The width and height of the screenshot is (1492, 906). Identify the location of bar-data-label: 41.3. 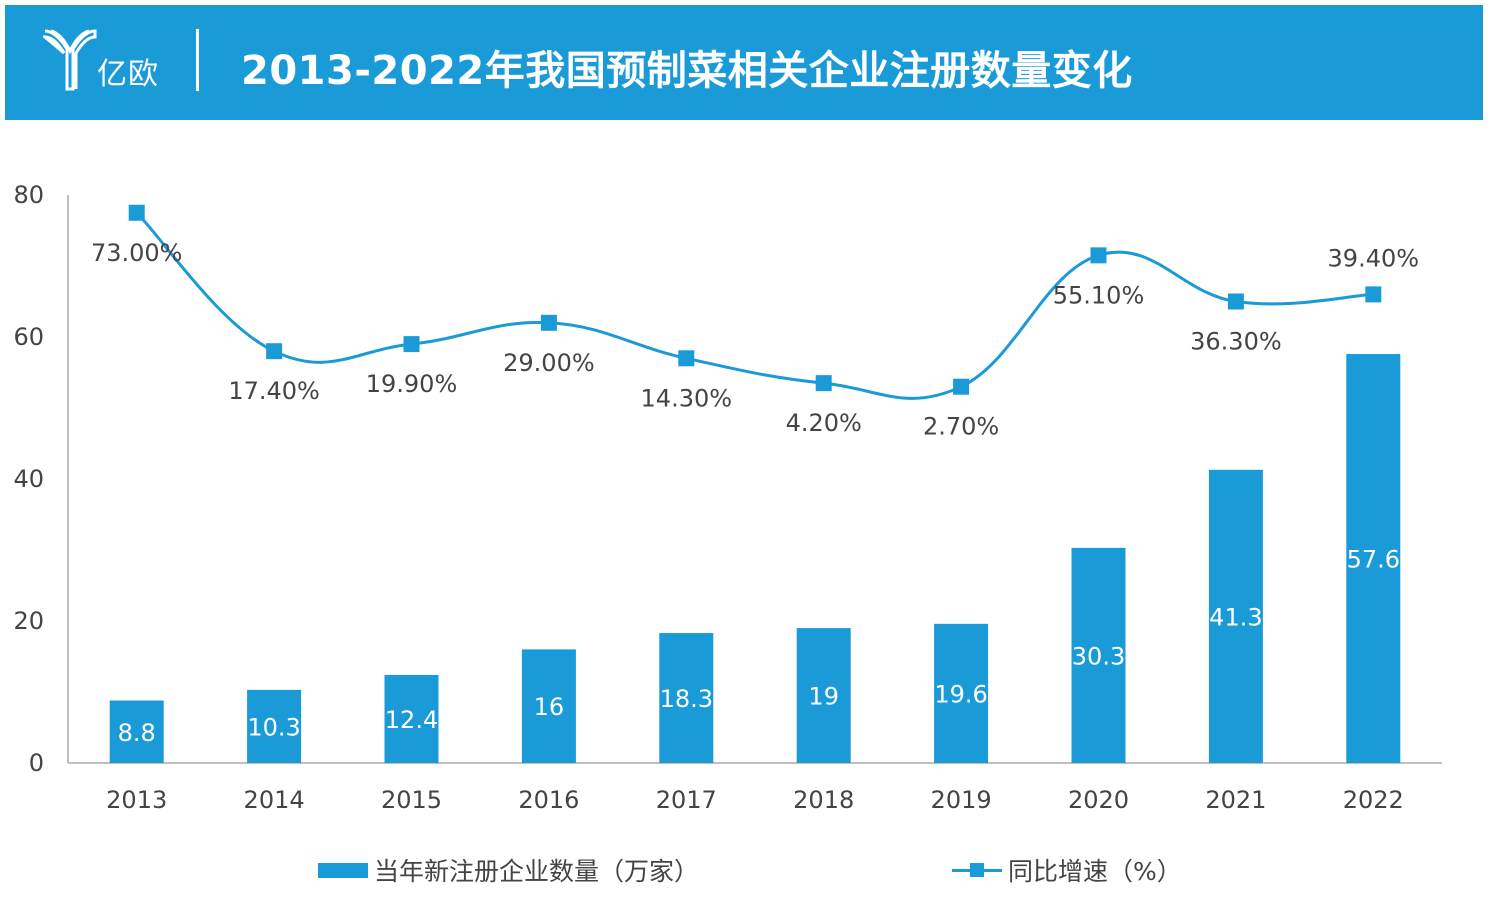
(1235, 617).